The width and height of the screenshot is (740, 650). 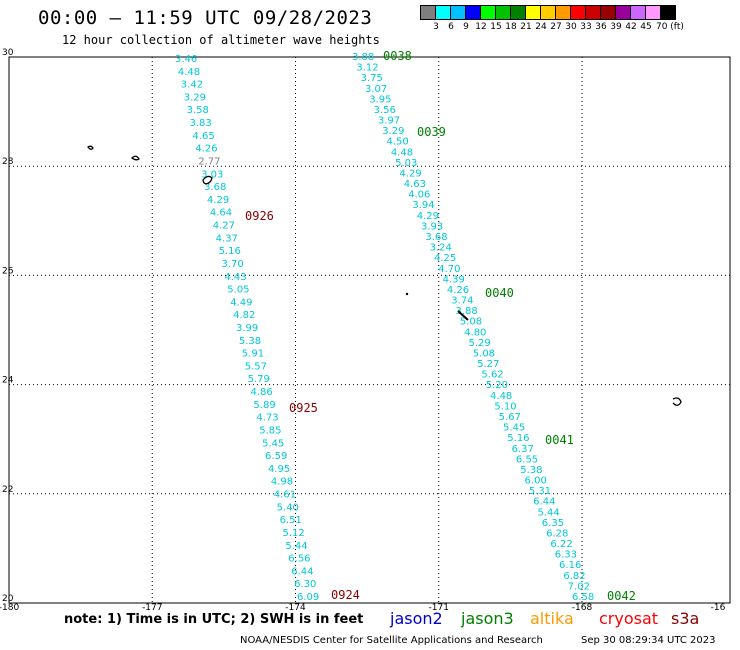 What do you see at coordinates (250, 341) in the screenshot?
I see `west-track-value: 5.38` at bounding box center [250, 341].